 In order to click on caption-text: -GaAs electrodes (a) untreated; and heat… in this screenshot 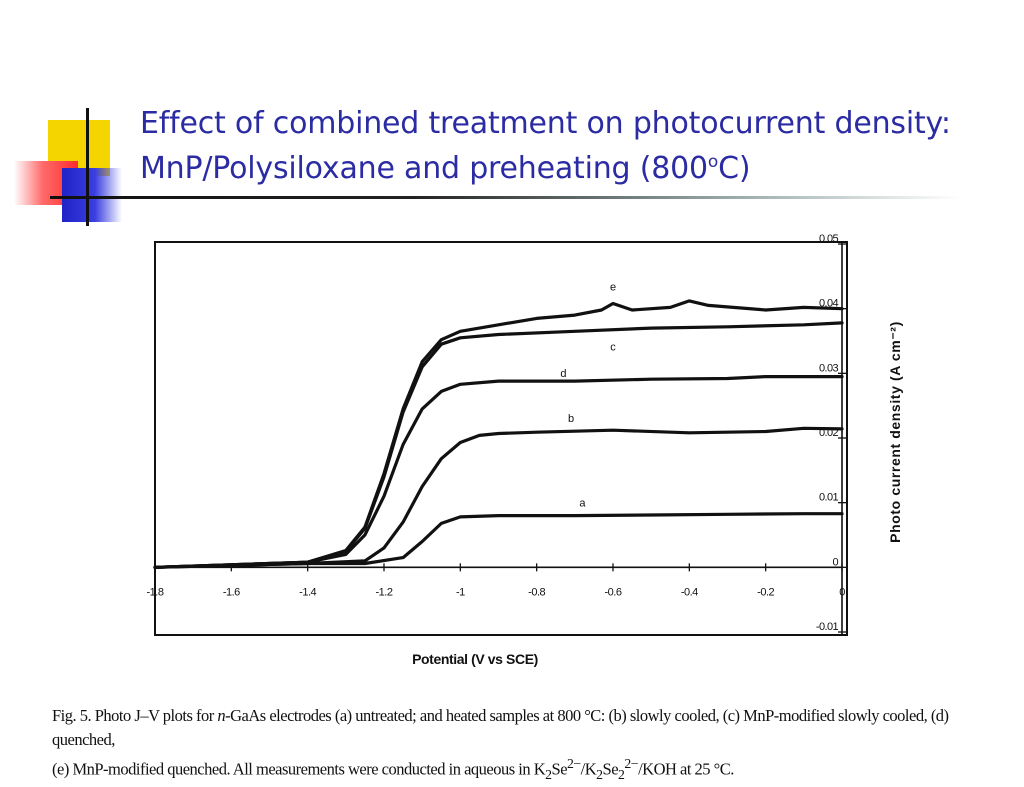, I will do `click(500, 727)`.